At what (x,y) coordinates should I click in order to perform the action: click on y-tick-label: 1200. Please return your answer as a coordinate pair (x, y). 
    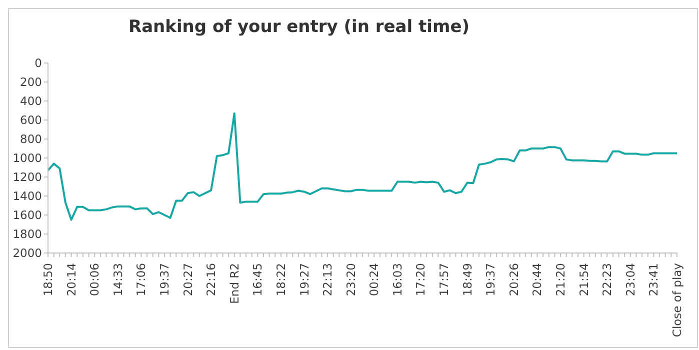
    Looking at the image, I should click on (27, 177).